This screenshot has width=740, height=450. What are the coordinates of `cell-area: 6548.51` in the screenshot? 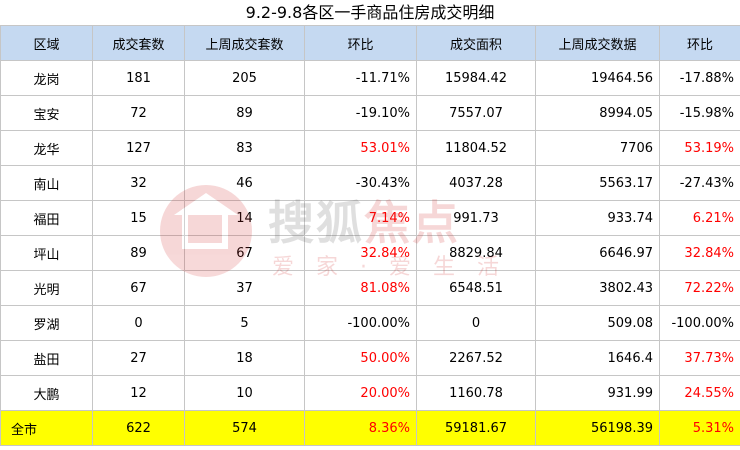 It's located at (476, 288).